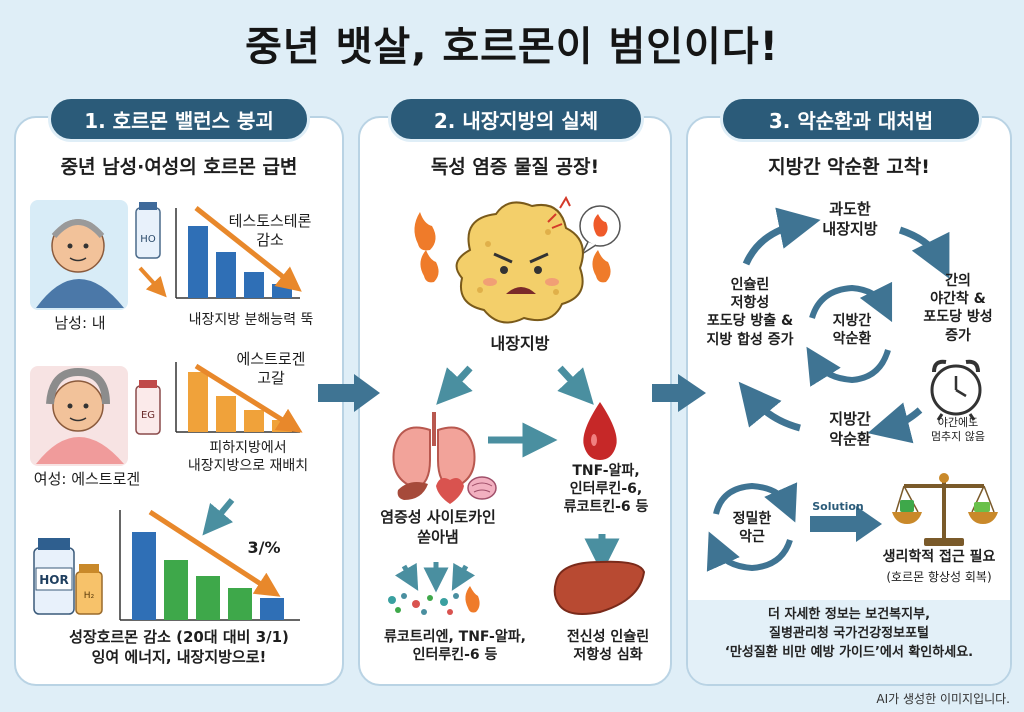 The height and width of the screenshot is (712, 1024). I want to click on precision-cycle-icon, so click(752, 527).